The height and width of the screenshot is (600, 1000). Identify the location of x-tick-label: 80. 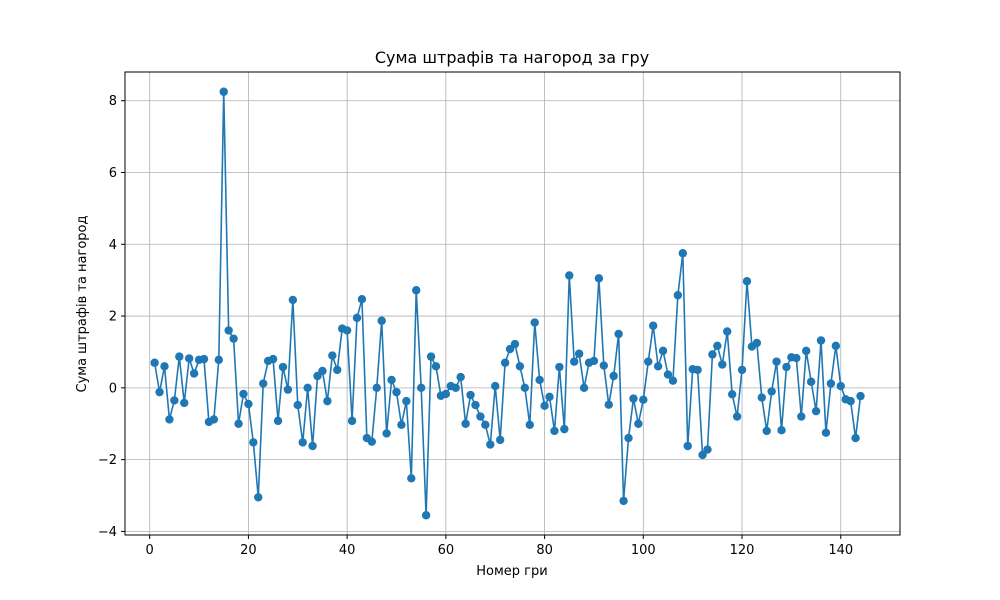
(544, 550).